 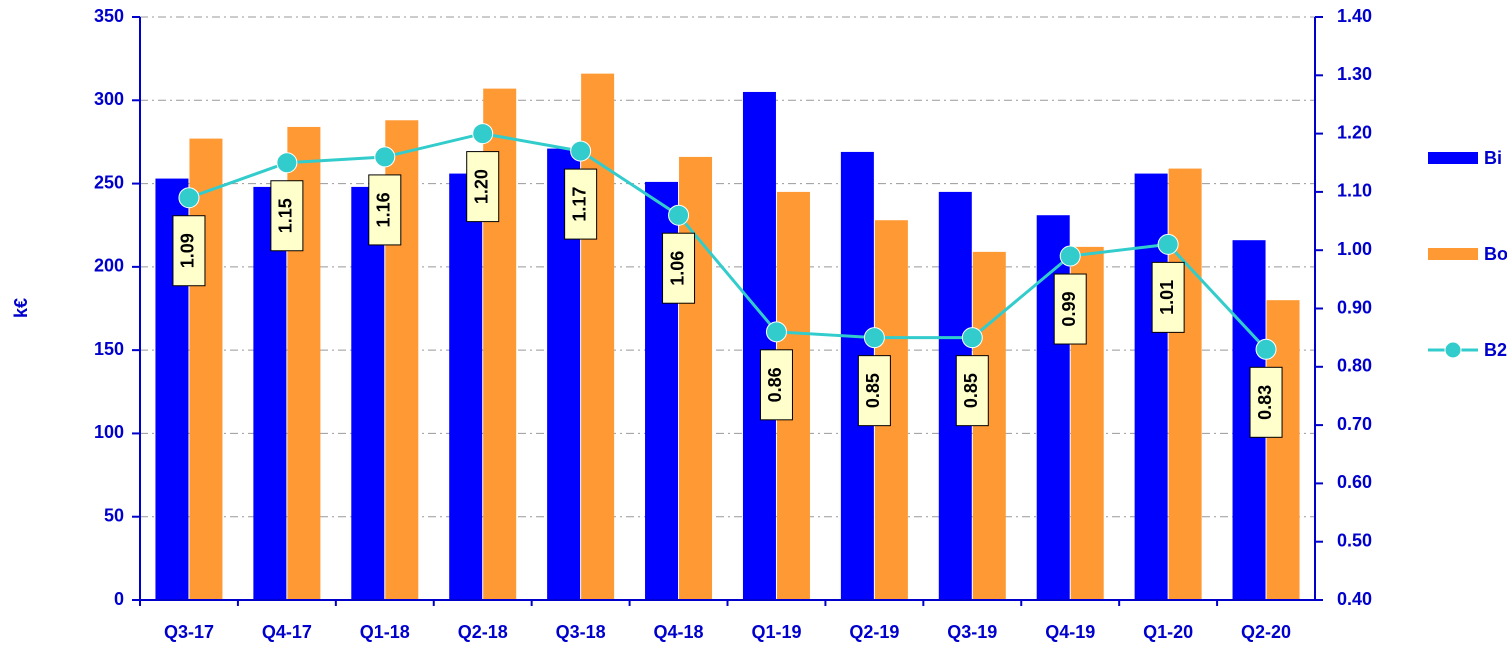 What do you see at coordinates (109, 182) in the screenshot?
I see `y-tick-label: 250` at bounding box center [109, 182].